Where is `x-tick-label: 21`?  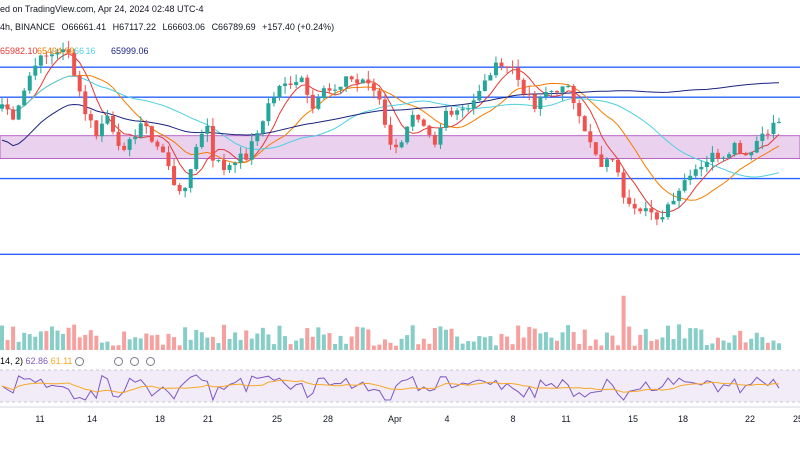
x-tick-label: 21 is located at coordinates (208, 419).